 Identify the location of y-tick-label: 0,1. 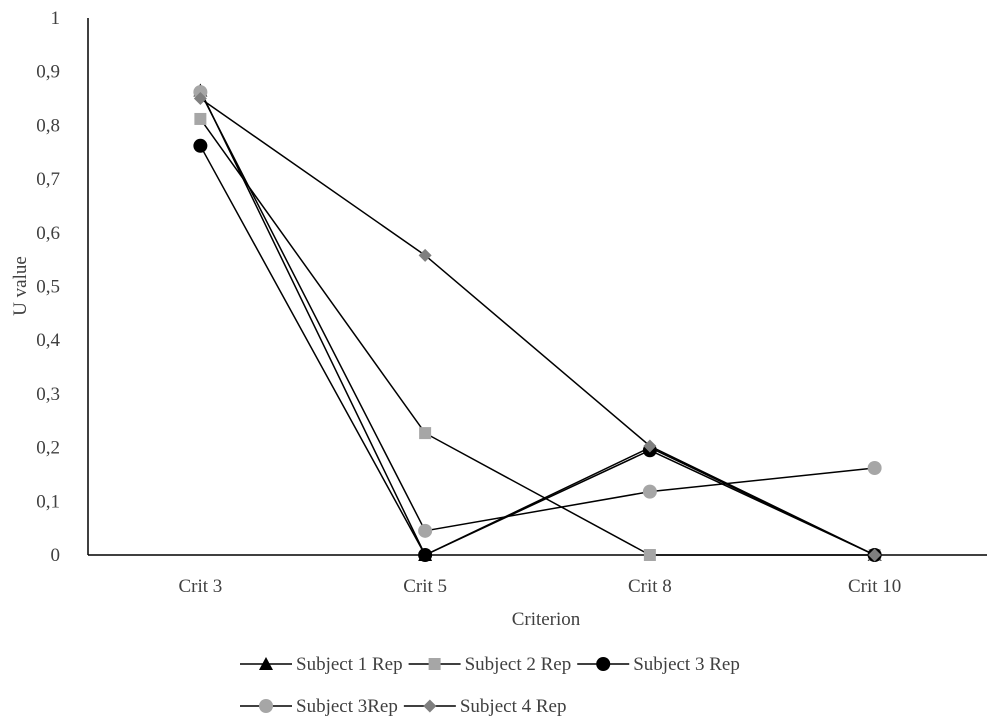
(48, 501).